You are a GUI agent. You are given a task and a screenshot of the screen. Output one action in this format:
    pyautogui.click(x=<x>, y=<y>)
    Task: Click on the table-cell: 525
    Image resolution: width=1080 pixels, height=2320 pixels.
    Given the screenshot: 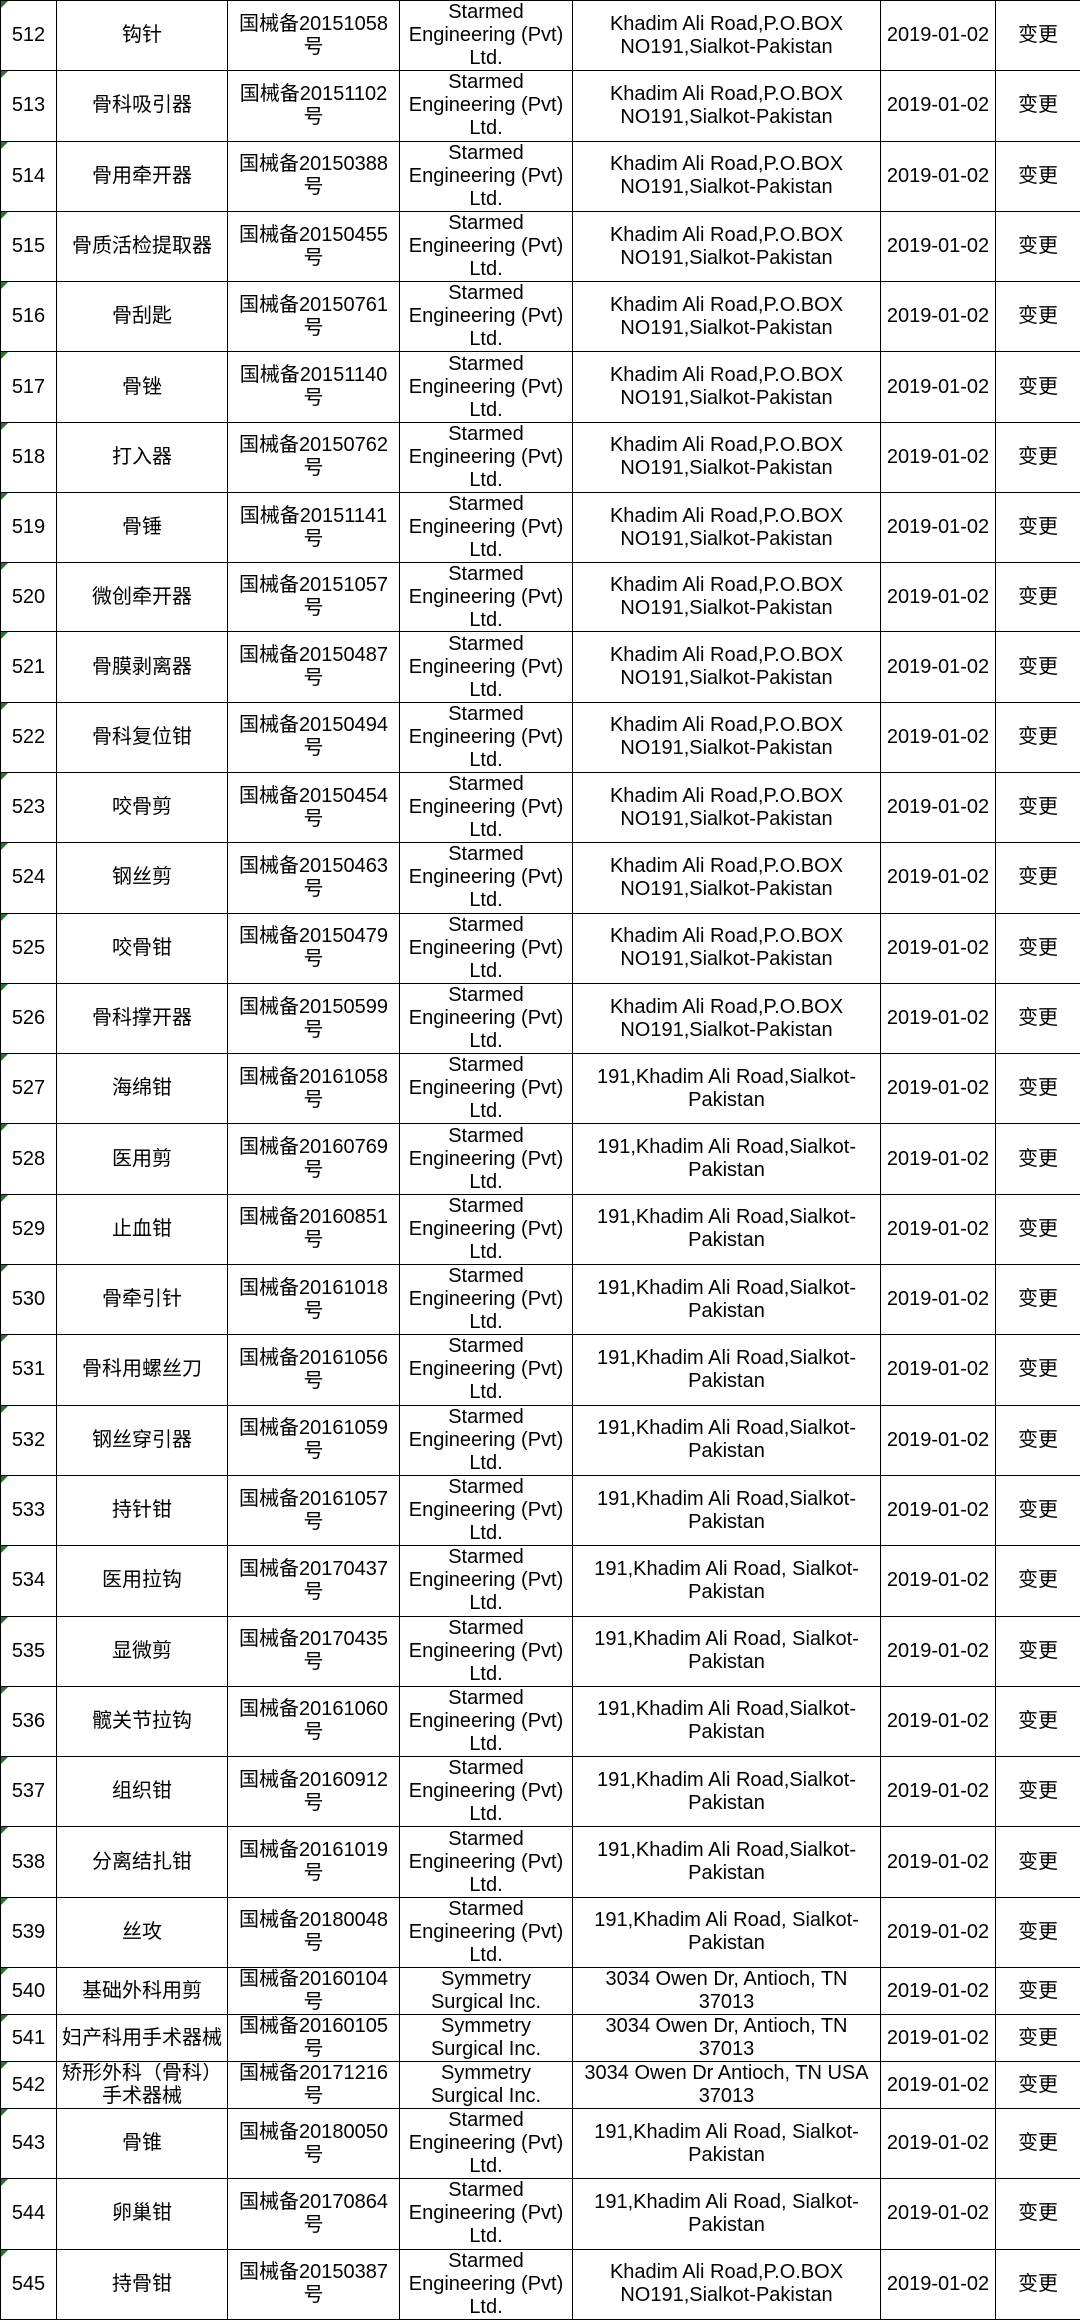 What is the action you would take?
    pyautogui.click(x=29, y=948)
    